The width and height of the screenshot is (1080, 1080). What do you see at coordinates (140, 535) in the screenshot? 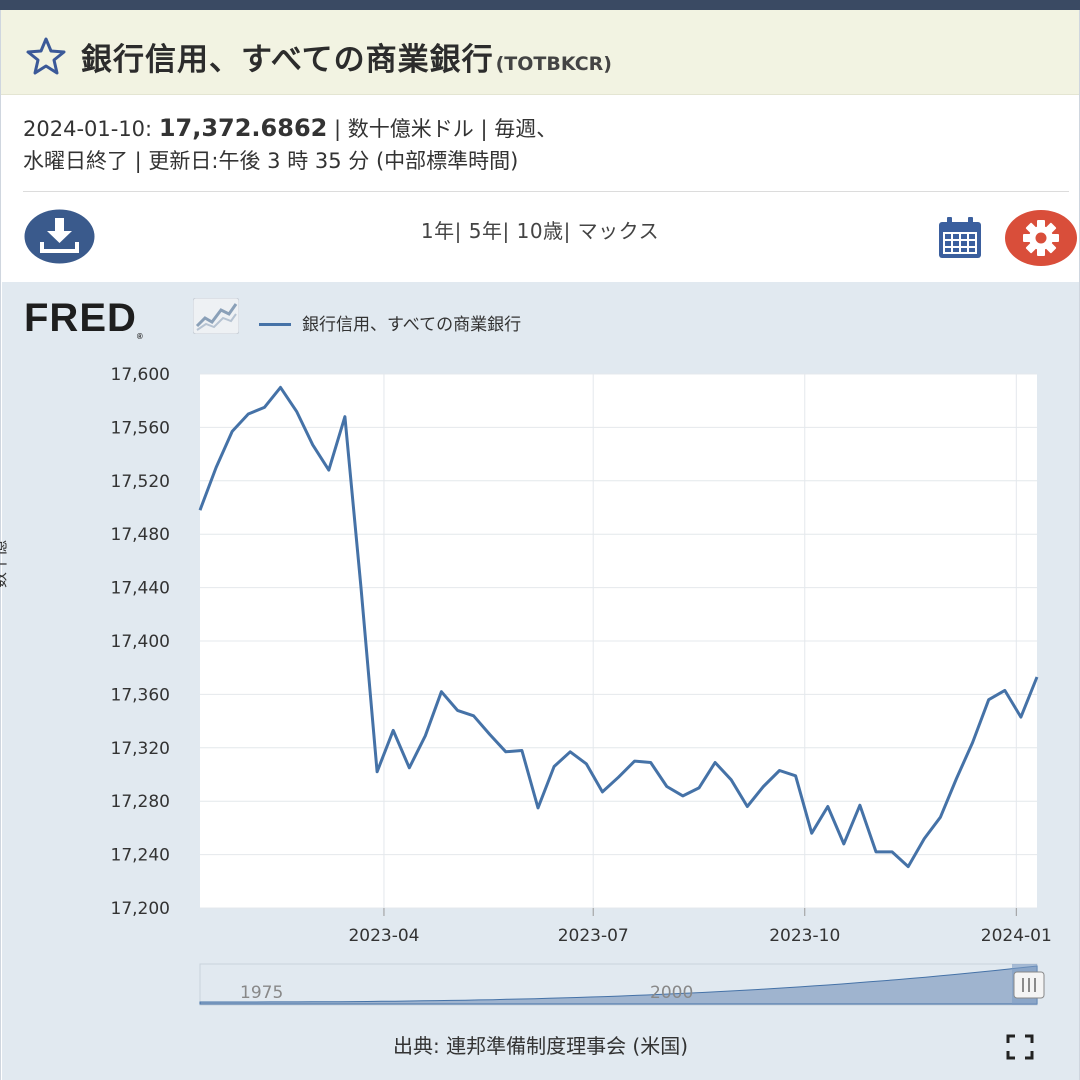
I see `y-tick-label: 17,480` at bounding box center [140, 535].